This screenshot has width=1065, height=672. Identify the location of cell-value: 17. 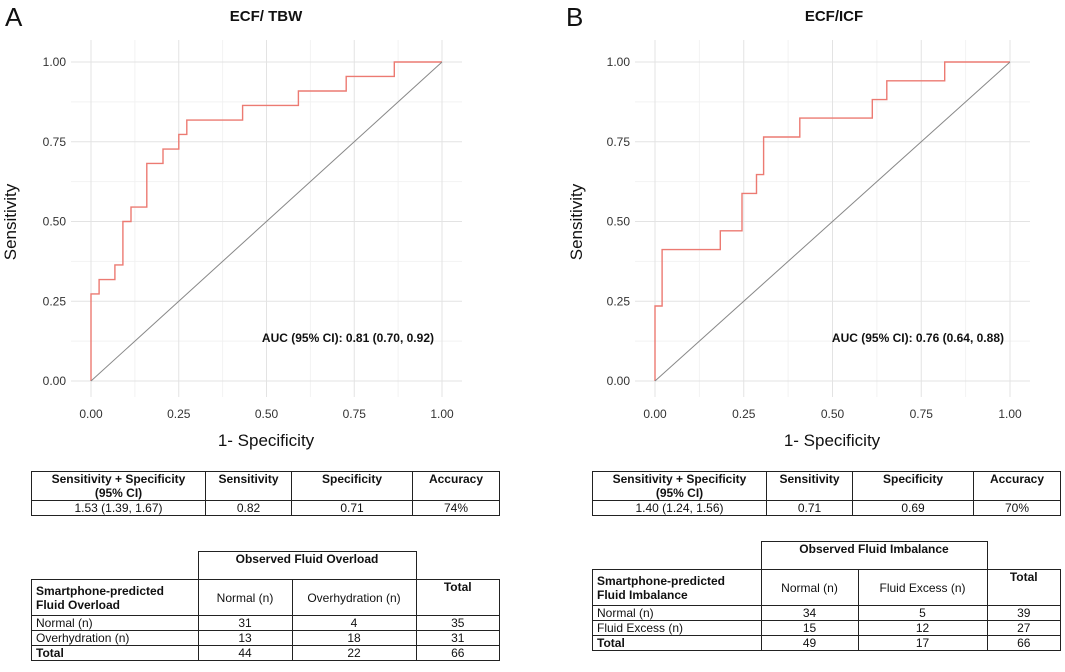
(922, 643).